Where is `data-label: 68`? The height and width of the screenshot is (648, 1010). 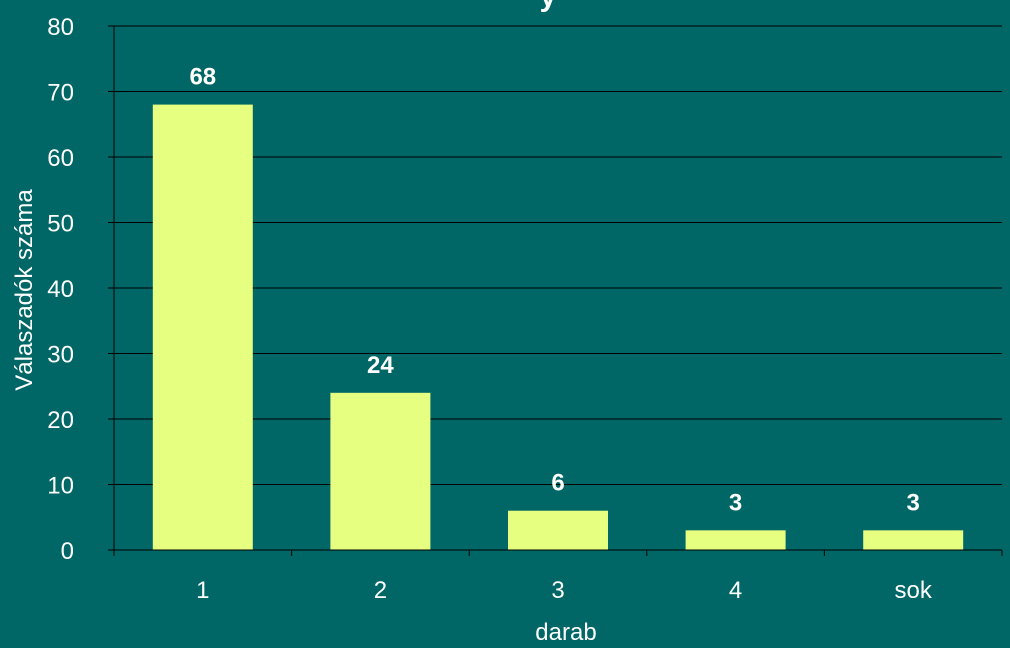
data-label: 68 is located at coordinates (202, 77).